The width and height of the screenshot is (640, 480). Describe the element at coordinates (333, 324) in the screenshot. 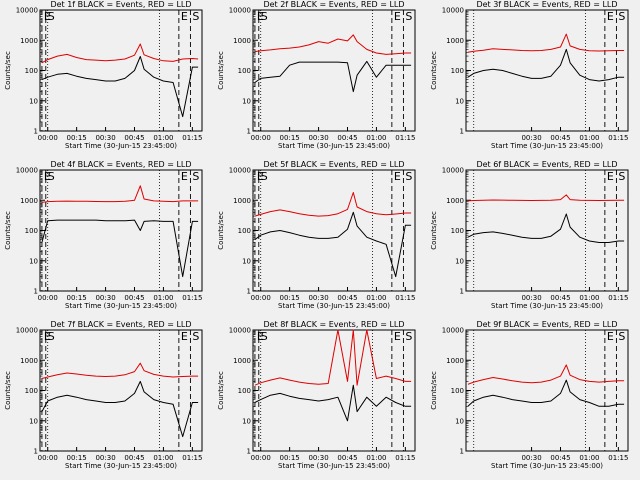

I see `panel-title: Det 8f BLACK = Events, RED = LLD` at that location.